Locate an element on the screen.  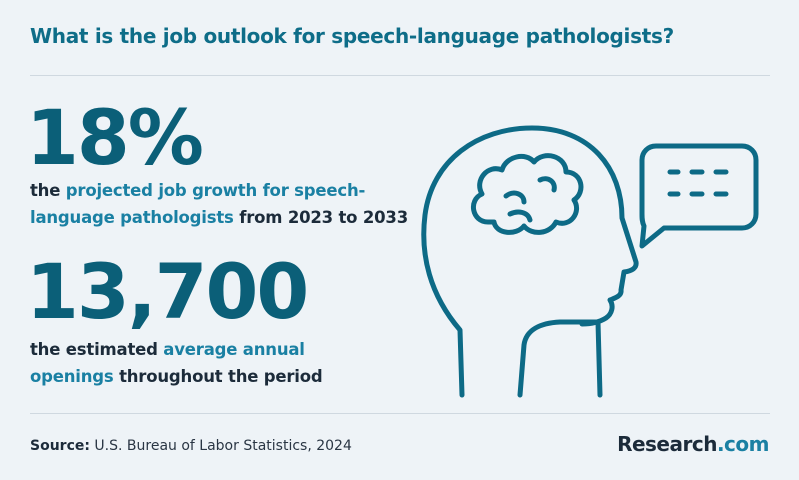
stat-value: 13,700 is located at coordinates (167, 291).